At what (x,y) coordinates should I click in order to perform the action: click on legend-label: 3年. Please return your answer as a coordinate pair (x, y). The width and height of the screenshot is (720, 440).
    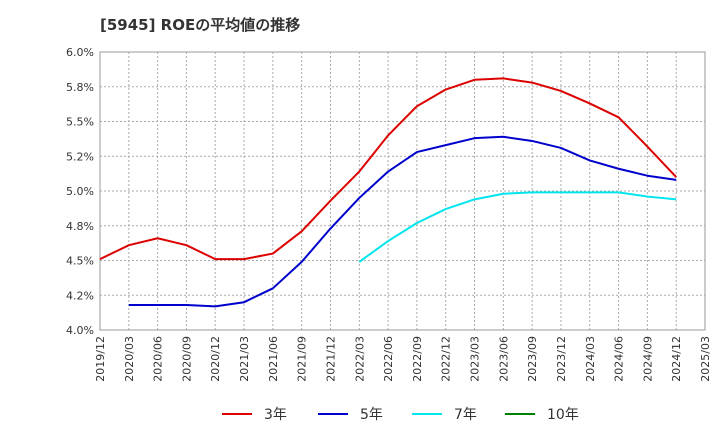
    Looking at the image, I should click on (275, 415).